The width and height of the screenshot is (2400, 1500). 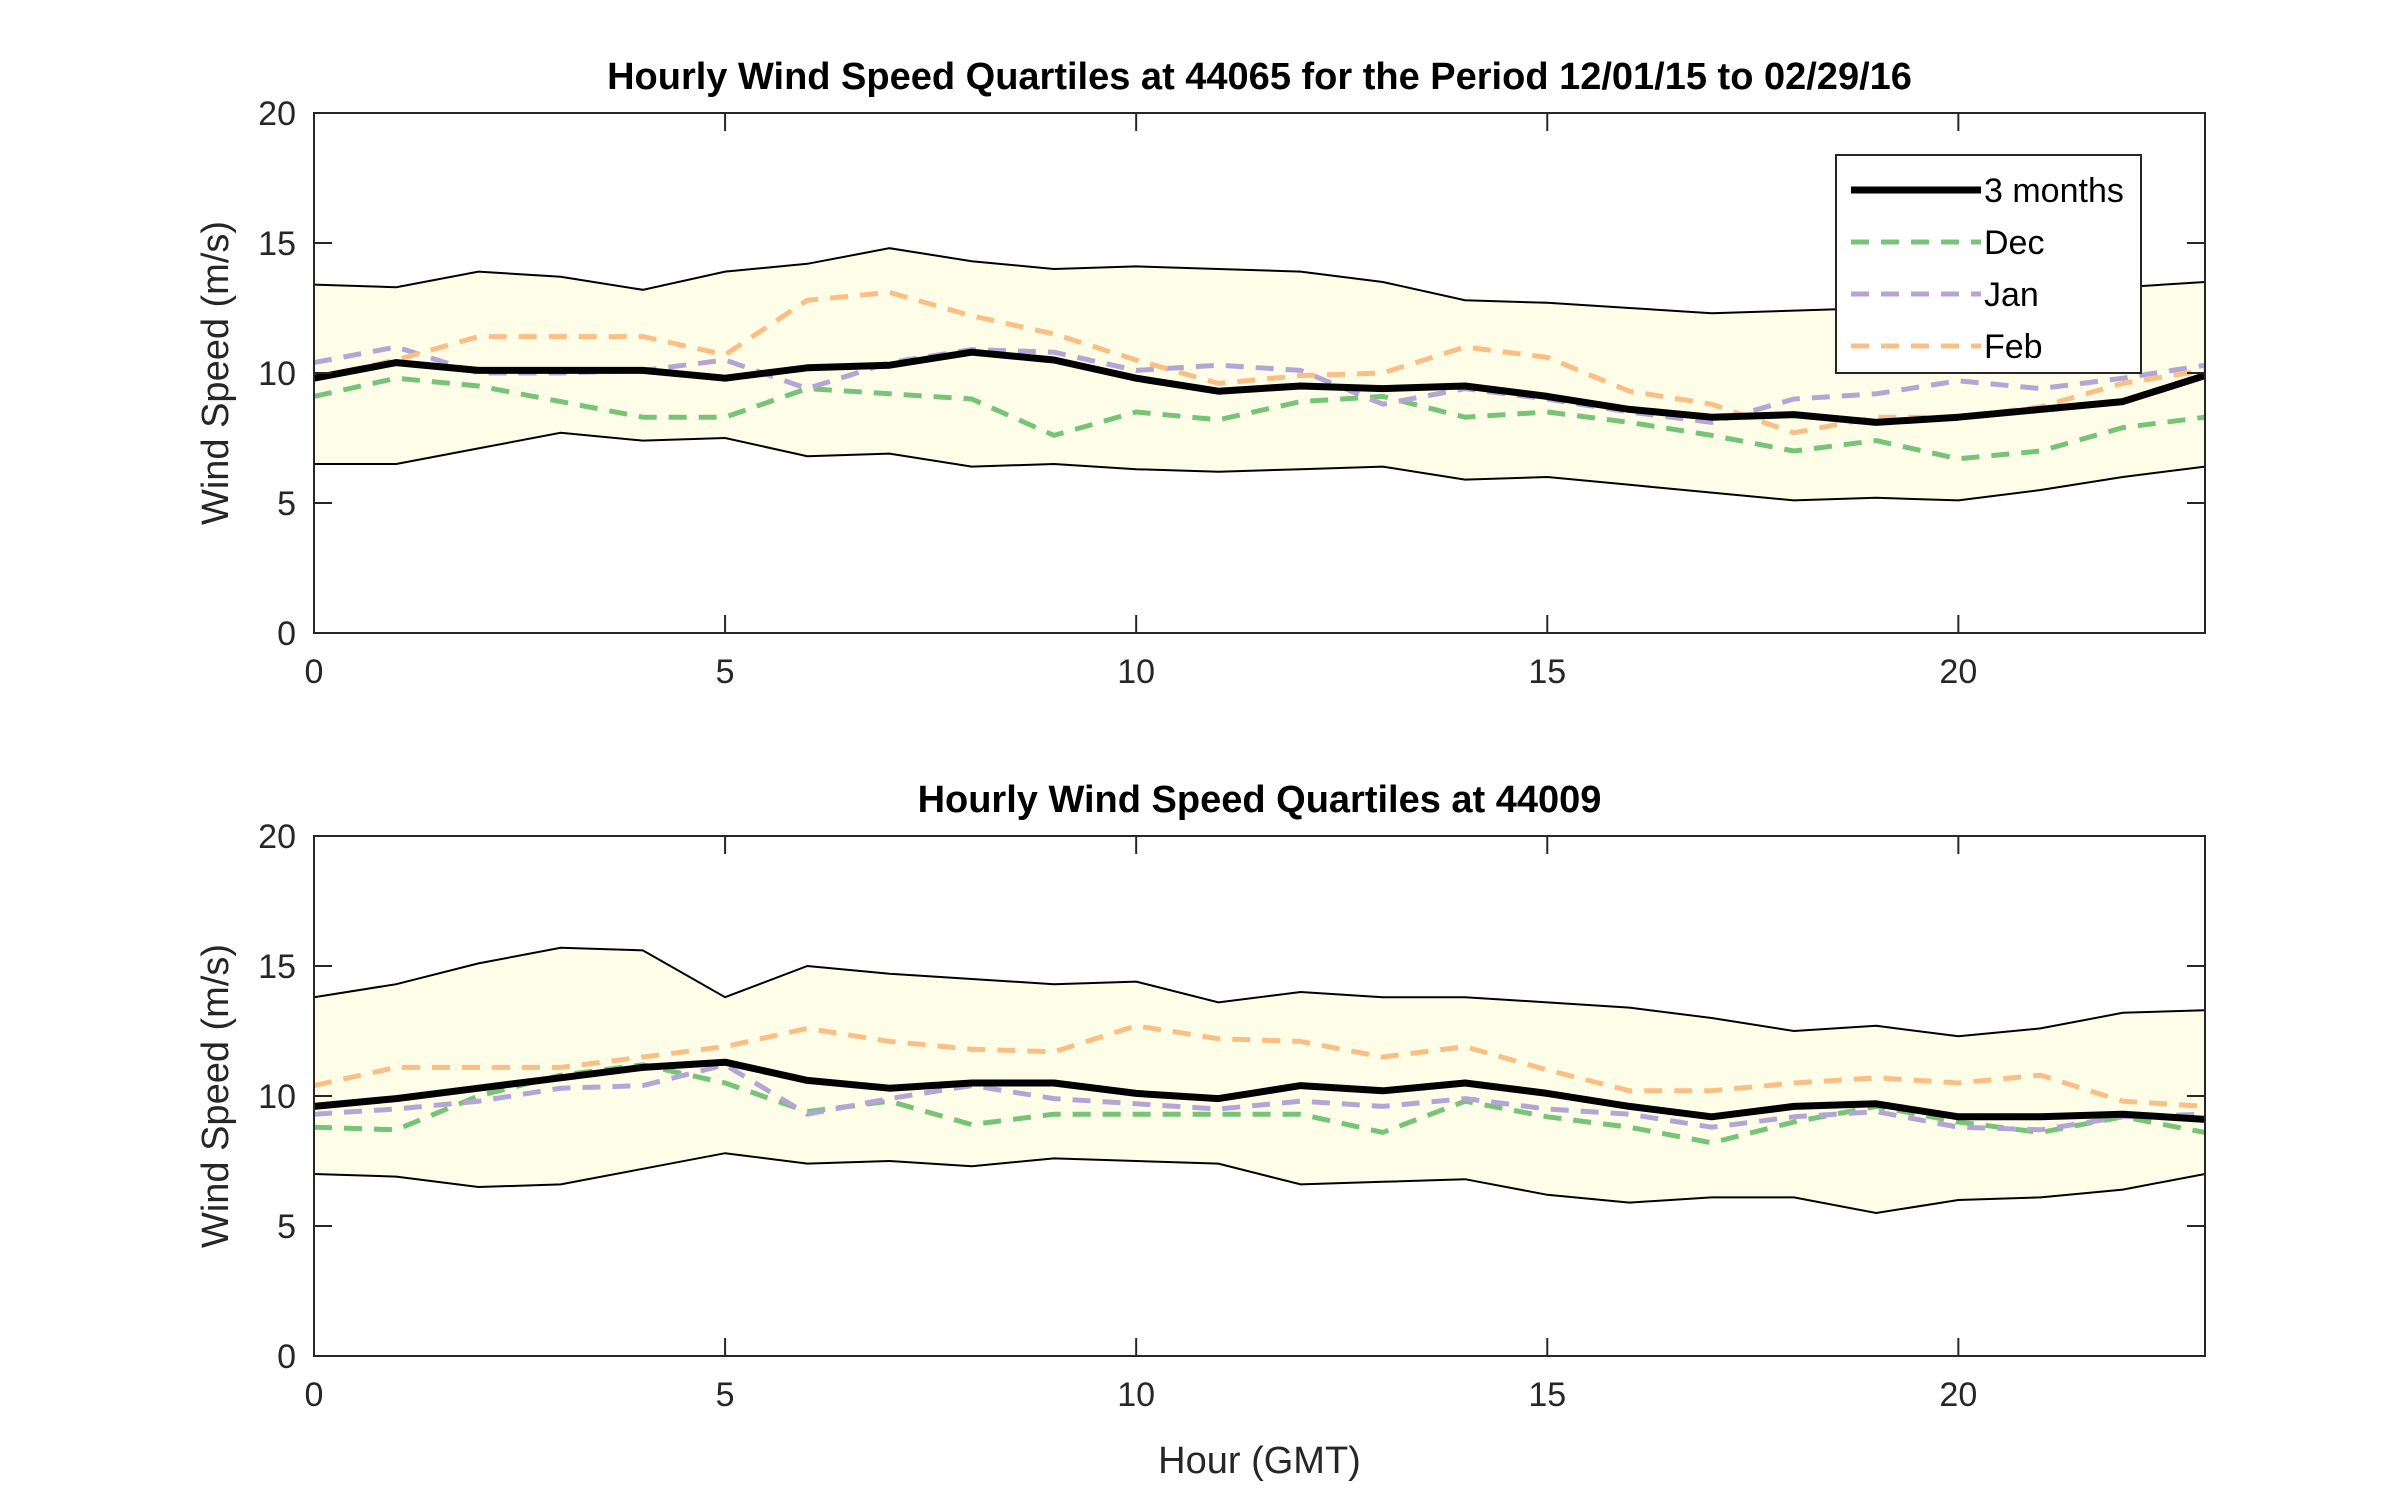 What do you see at coordinates (1259, 992) in the screenshot?
I see `upper-quartile-line` at bounding box center [1259, 992].